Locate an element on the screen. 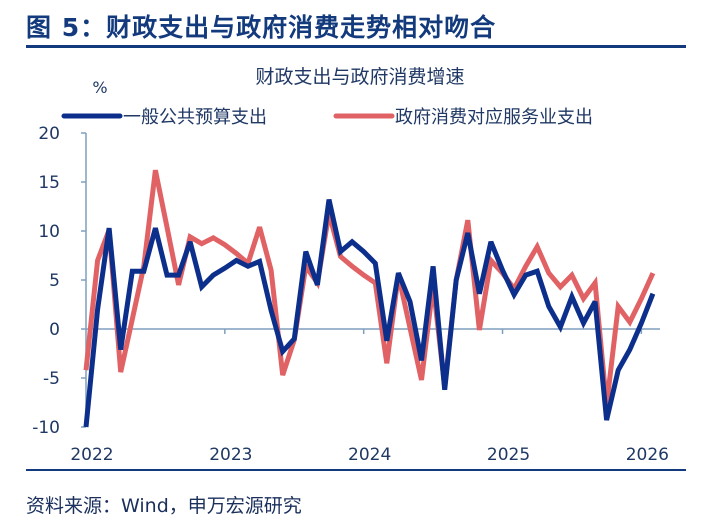  y-tick-label: 15 is located at coordinates (49, 183).